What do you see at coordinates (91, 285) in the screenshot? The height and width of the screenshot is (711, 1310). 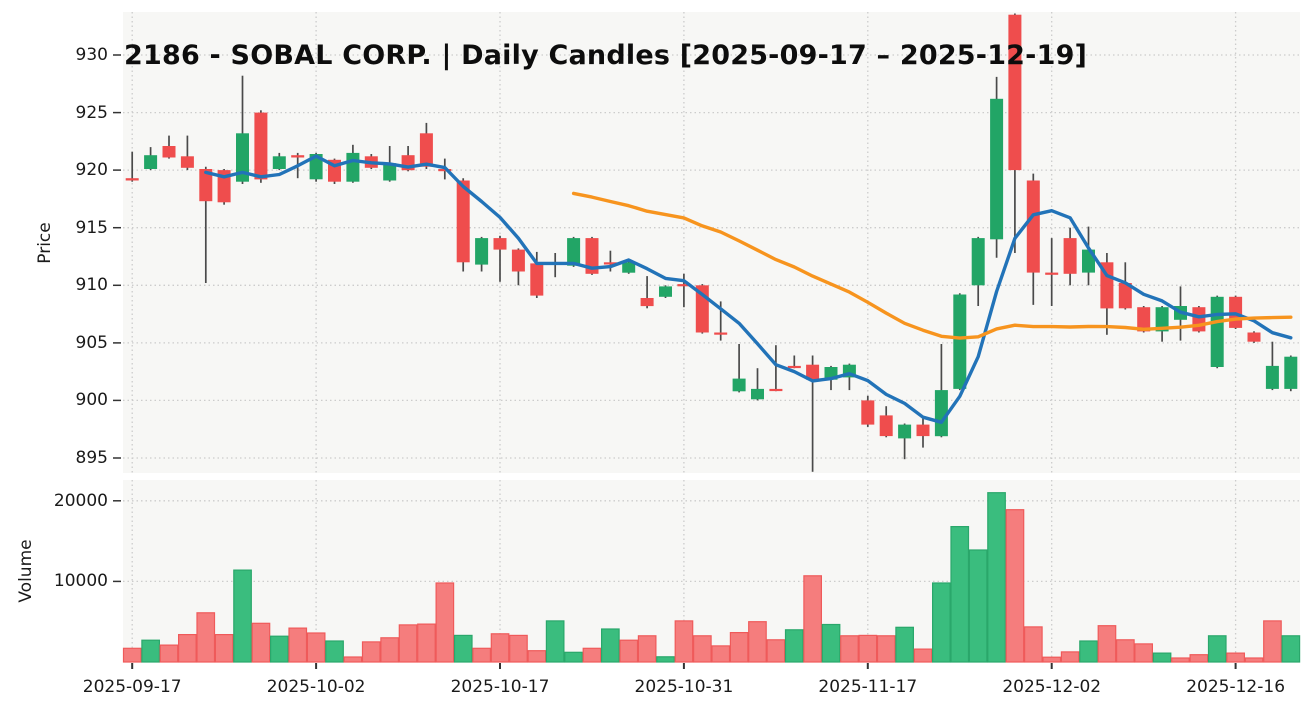 I see `price-tick-label: 910` at bounding box center [91, 285].